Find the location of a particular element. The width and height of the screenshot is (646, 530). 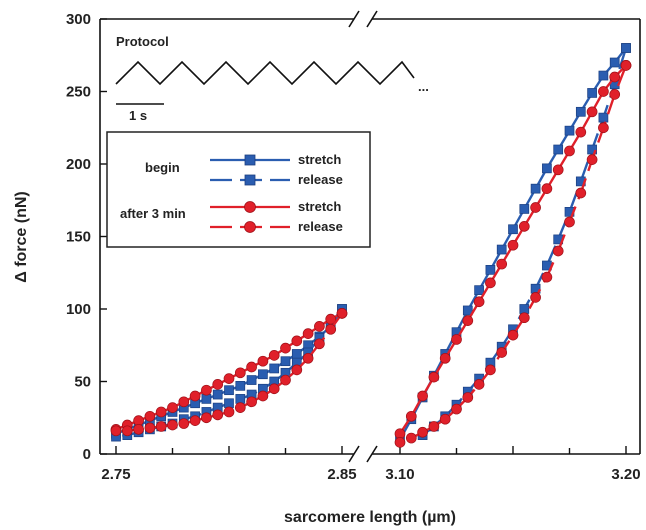

y-tick-label: 50 is located at coordinates (82, 382).